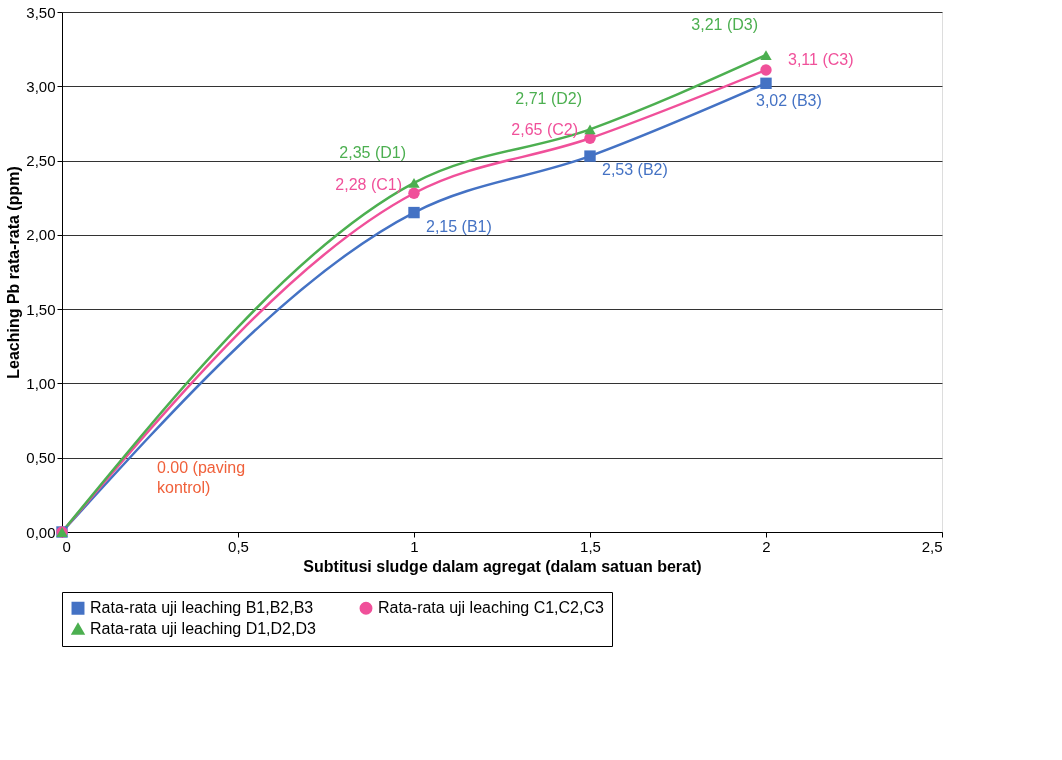 This screenshot has width=1062, height=760. I want to click on legend-label: Rata-rata uji leaching B1,B2,B3, so click(202, 608).